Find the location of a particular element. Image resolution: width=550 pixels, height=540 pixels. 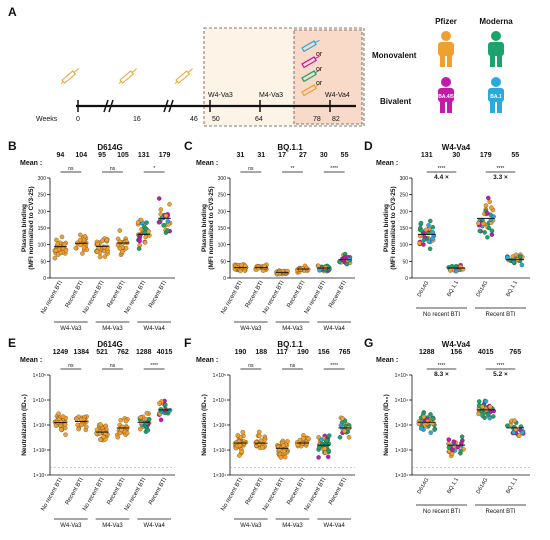

panel-d-title: W4-Va4 is located at coordinates (456, 147).